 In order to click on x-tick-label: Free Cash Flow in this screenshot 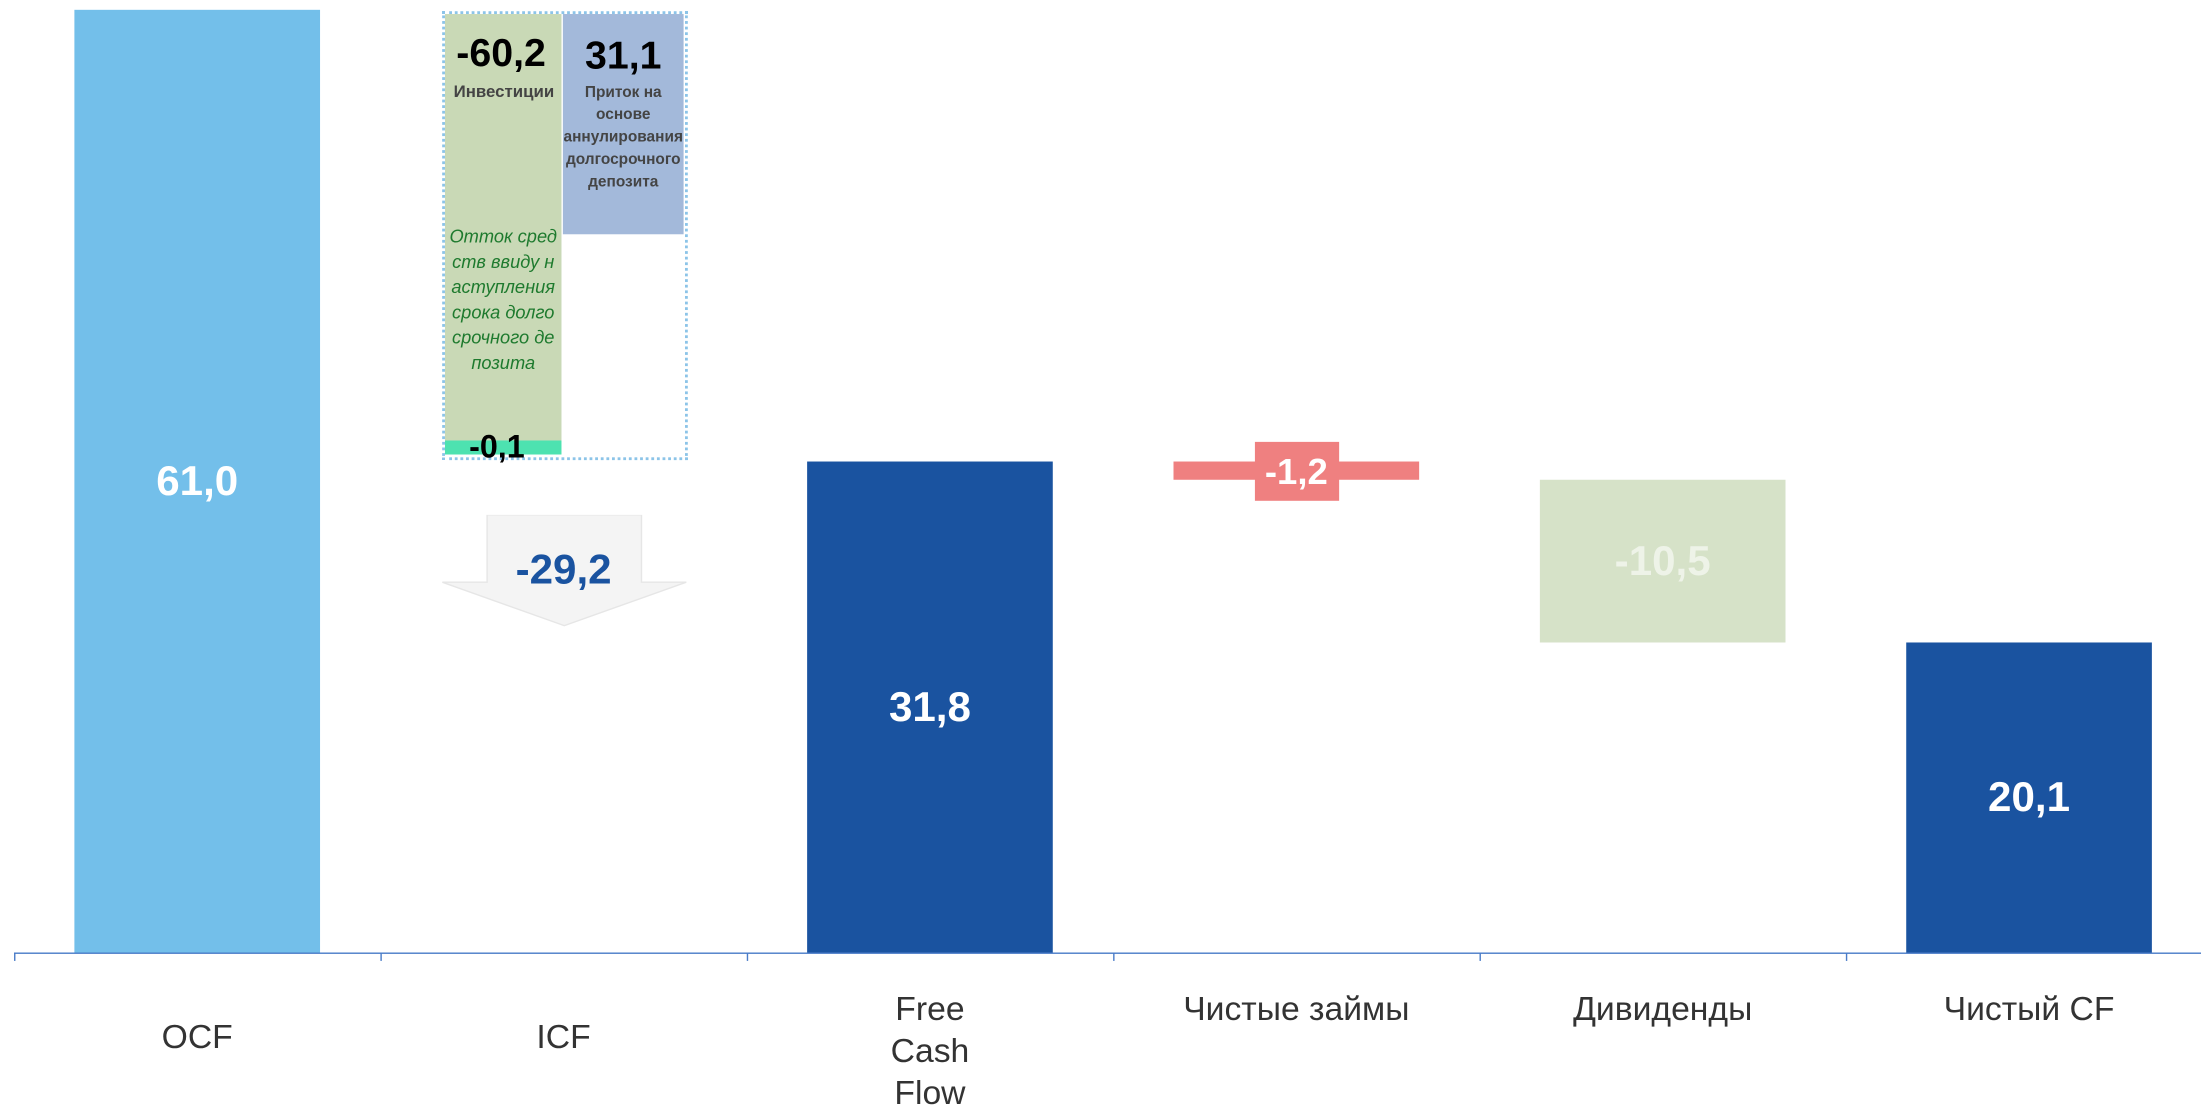, I will do `click(930, 1051)`.